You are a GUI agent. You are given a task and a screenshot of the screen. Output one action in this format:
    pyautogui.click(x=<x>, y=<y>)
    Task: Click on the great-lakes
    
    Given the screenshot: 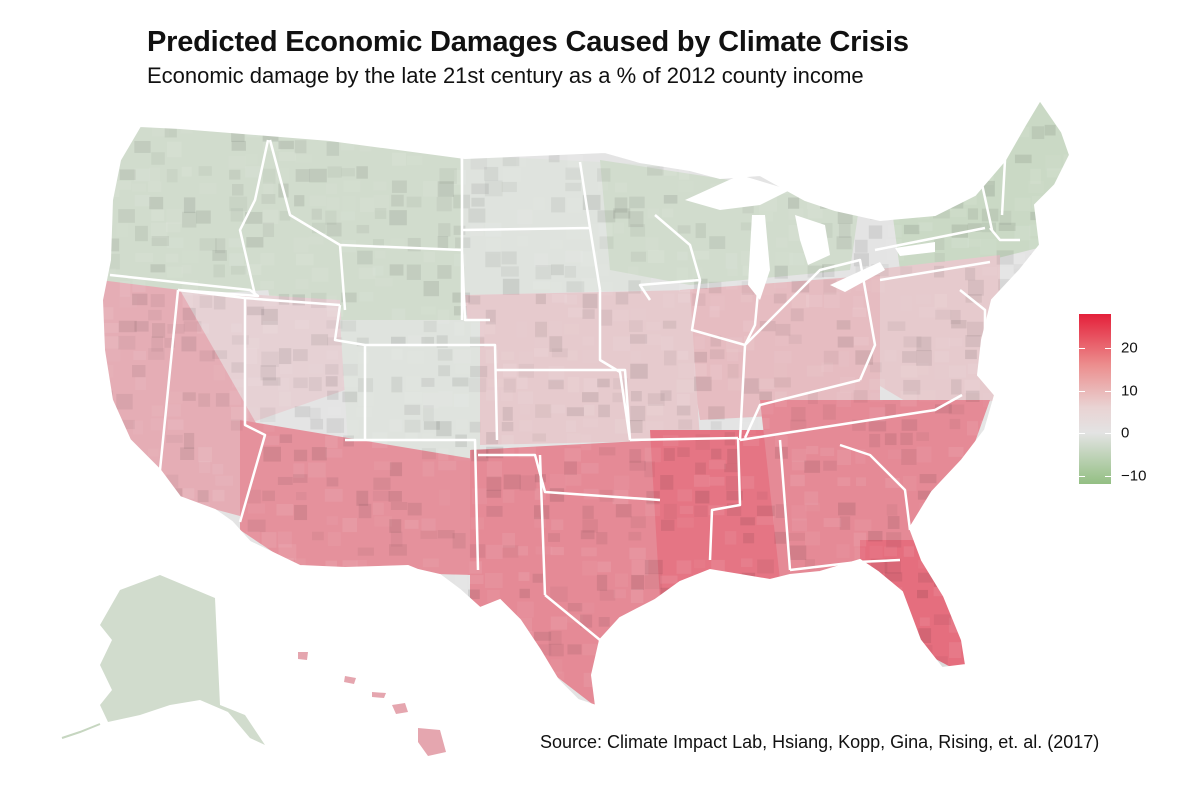 What is the action you would take?
    pyautogui.click(x=810, y=237)
    